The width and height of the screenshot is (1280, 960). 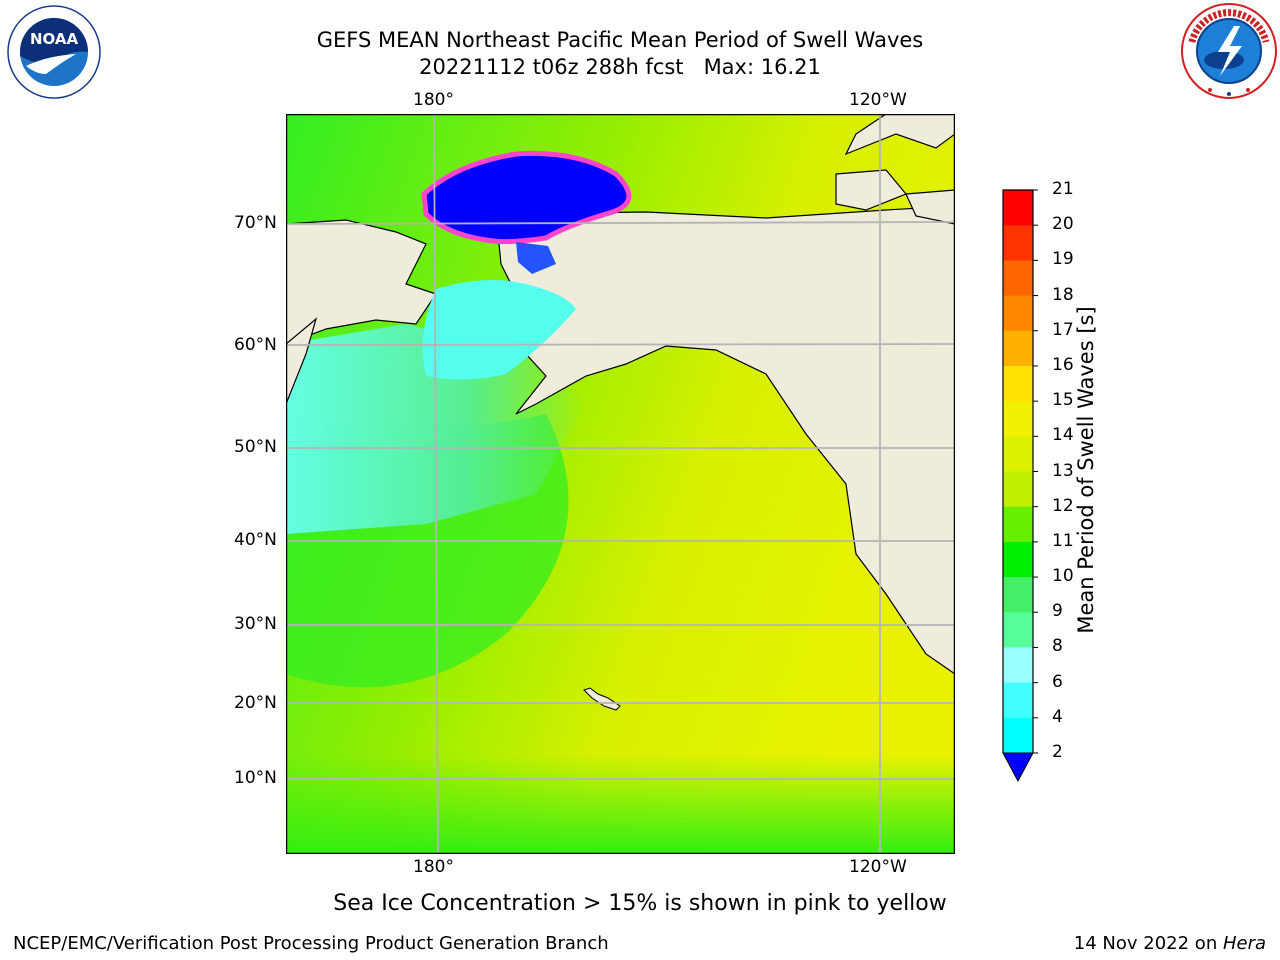 What do you see at coordinates (255, 540) in the screenshot?
I see `lat-label-40n: 40°N` at bounding box center [255, 540].